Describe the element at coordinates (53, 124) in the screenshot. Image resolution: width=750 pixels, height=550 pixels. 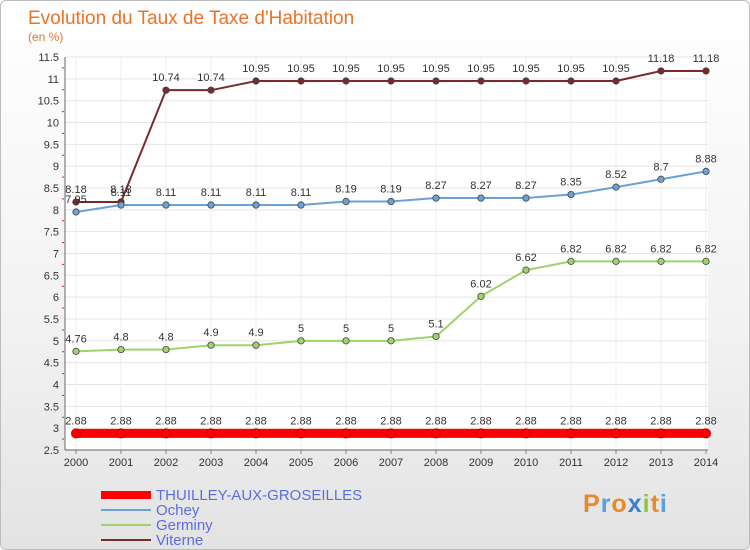
I see `y-tick-label: 10` at that location.